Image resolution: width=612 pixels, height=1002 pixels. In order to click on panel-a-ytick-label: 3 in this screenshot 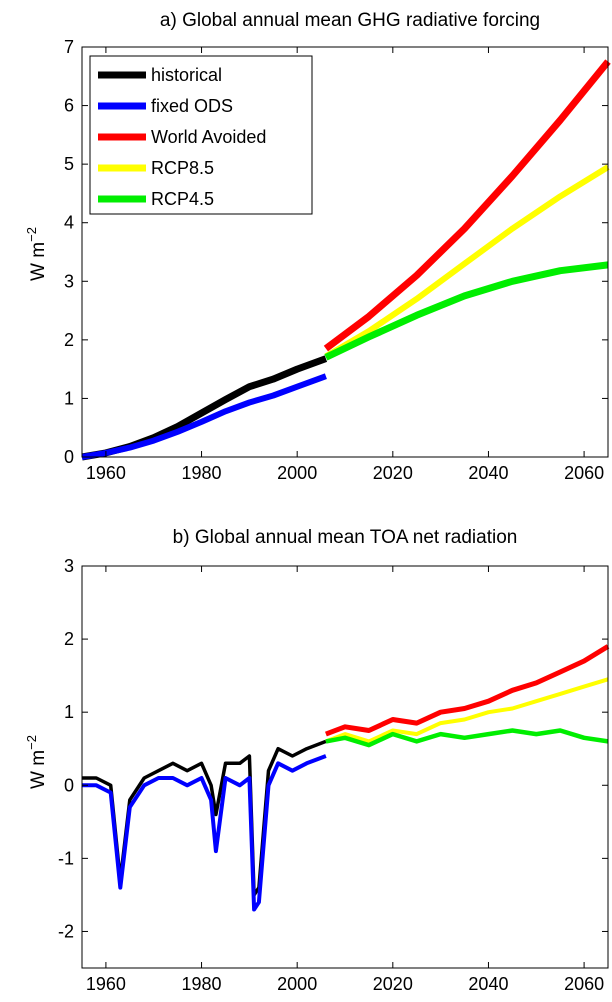, I will do `click(69, 281)`.